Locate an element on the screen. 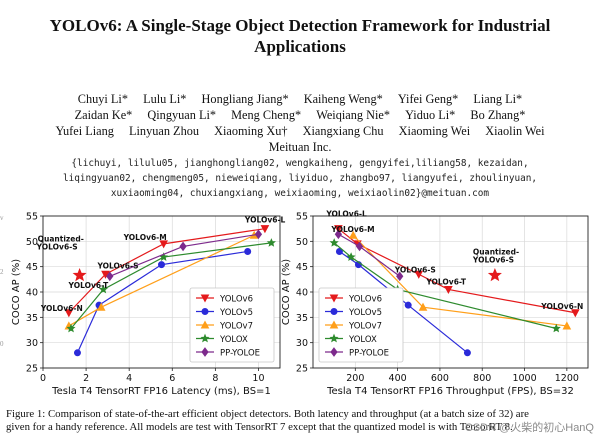  x-tick-label: 2 is located at coordinates (86, 378).